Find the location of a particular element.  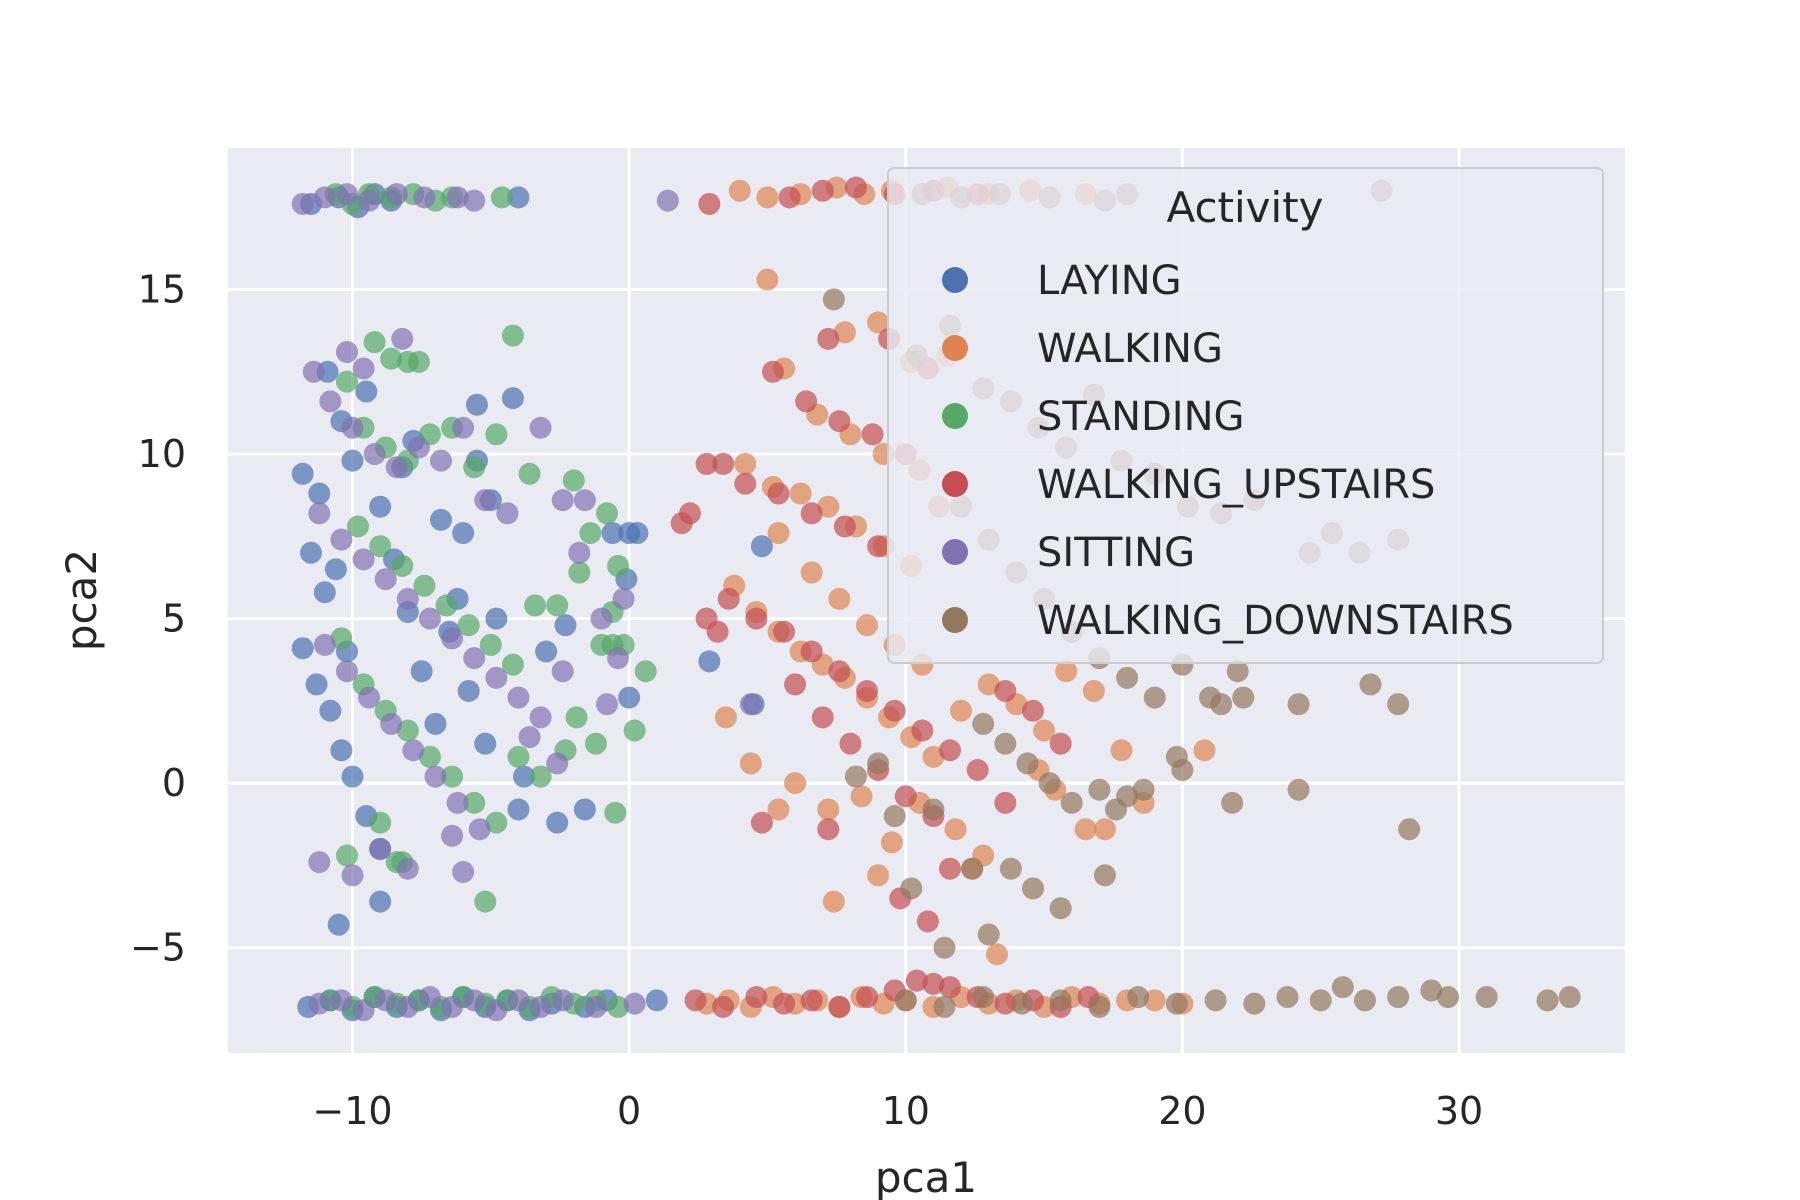

y-tick-label: −5 is located at coordinates (158, 948).